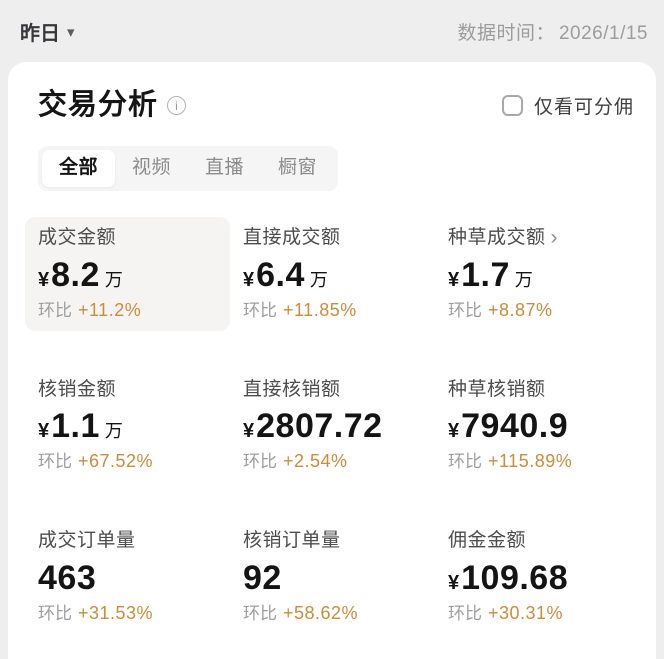  I want to click on tab-live: 直播, so click(225, 167).